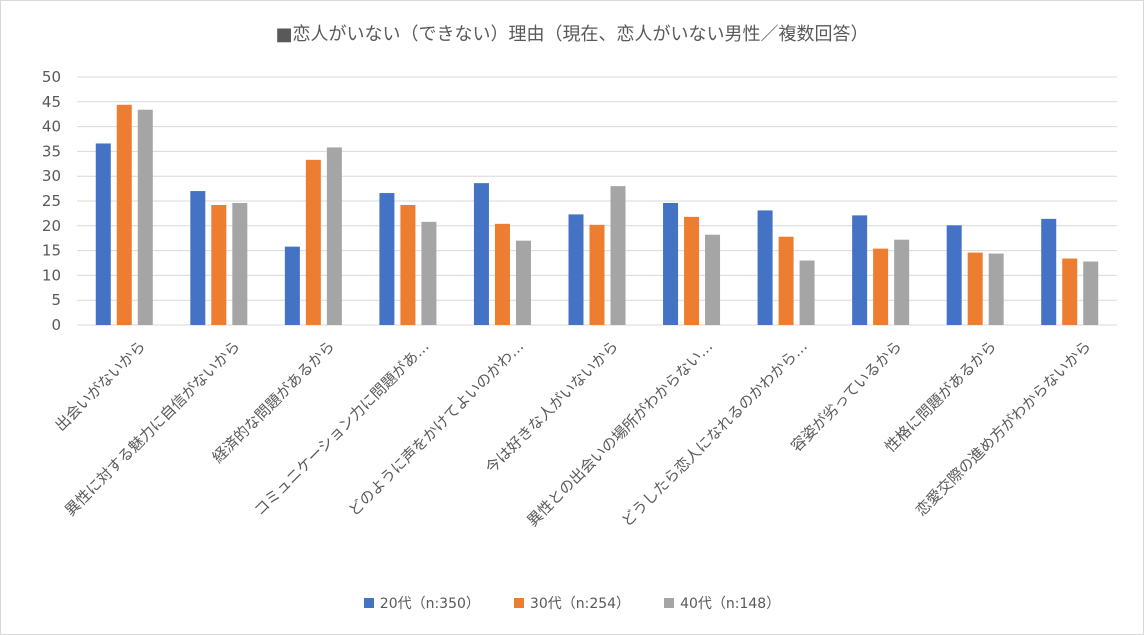 This screenshot has width=1144, height=635. I want to click on legend-item: 30代（n:254）, so click(572, 603).